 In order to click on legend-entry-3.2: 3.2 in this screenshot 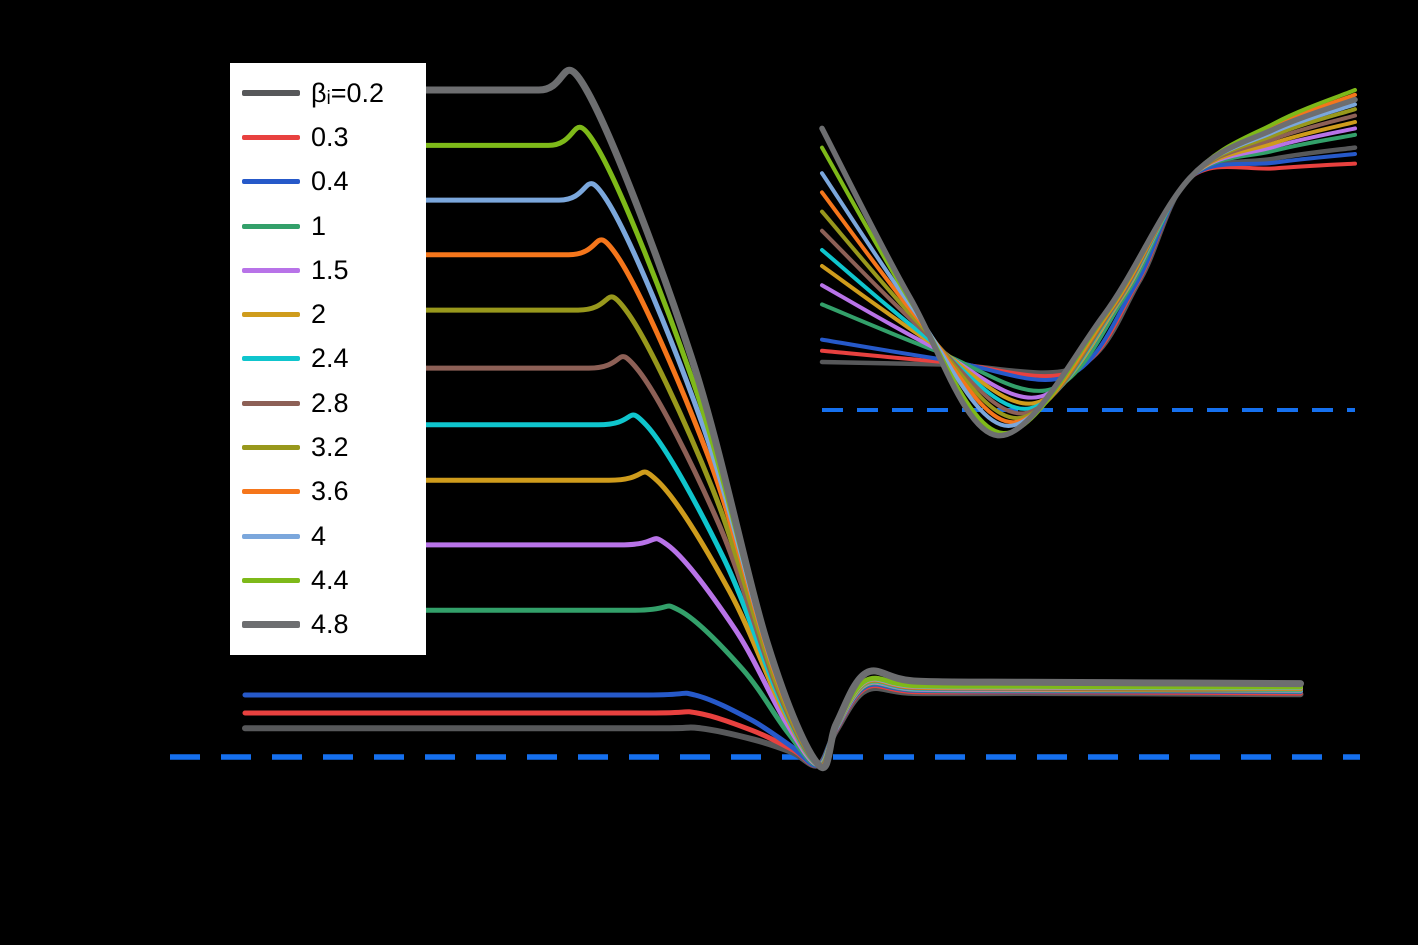, I will do `click(331, 448)`.